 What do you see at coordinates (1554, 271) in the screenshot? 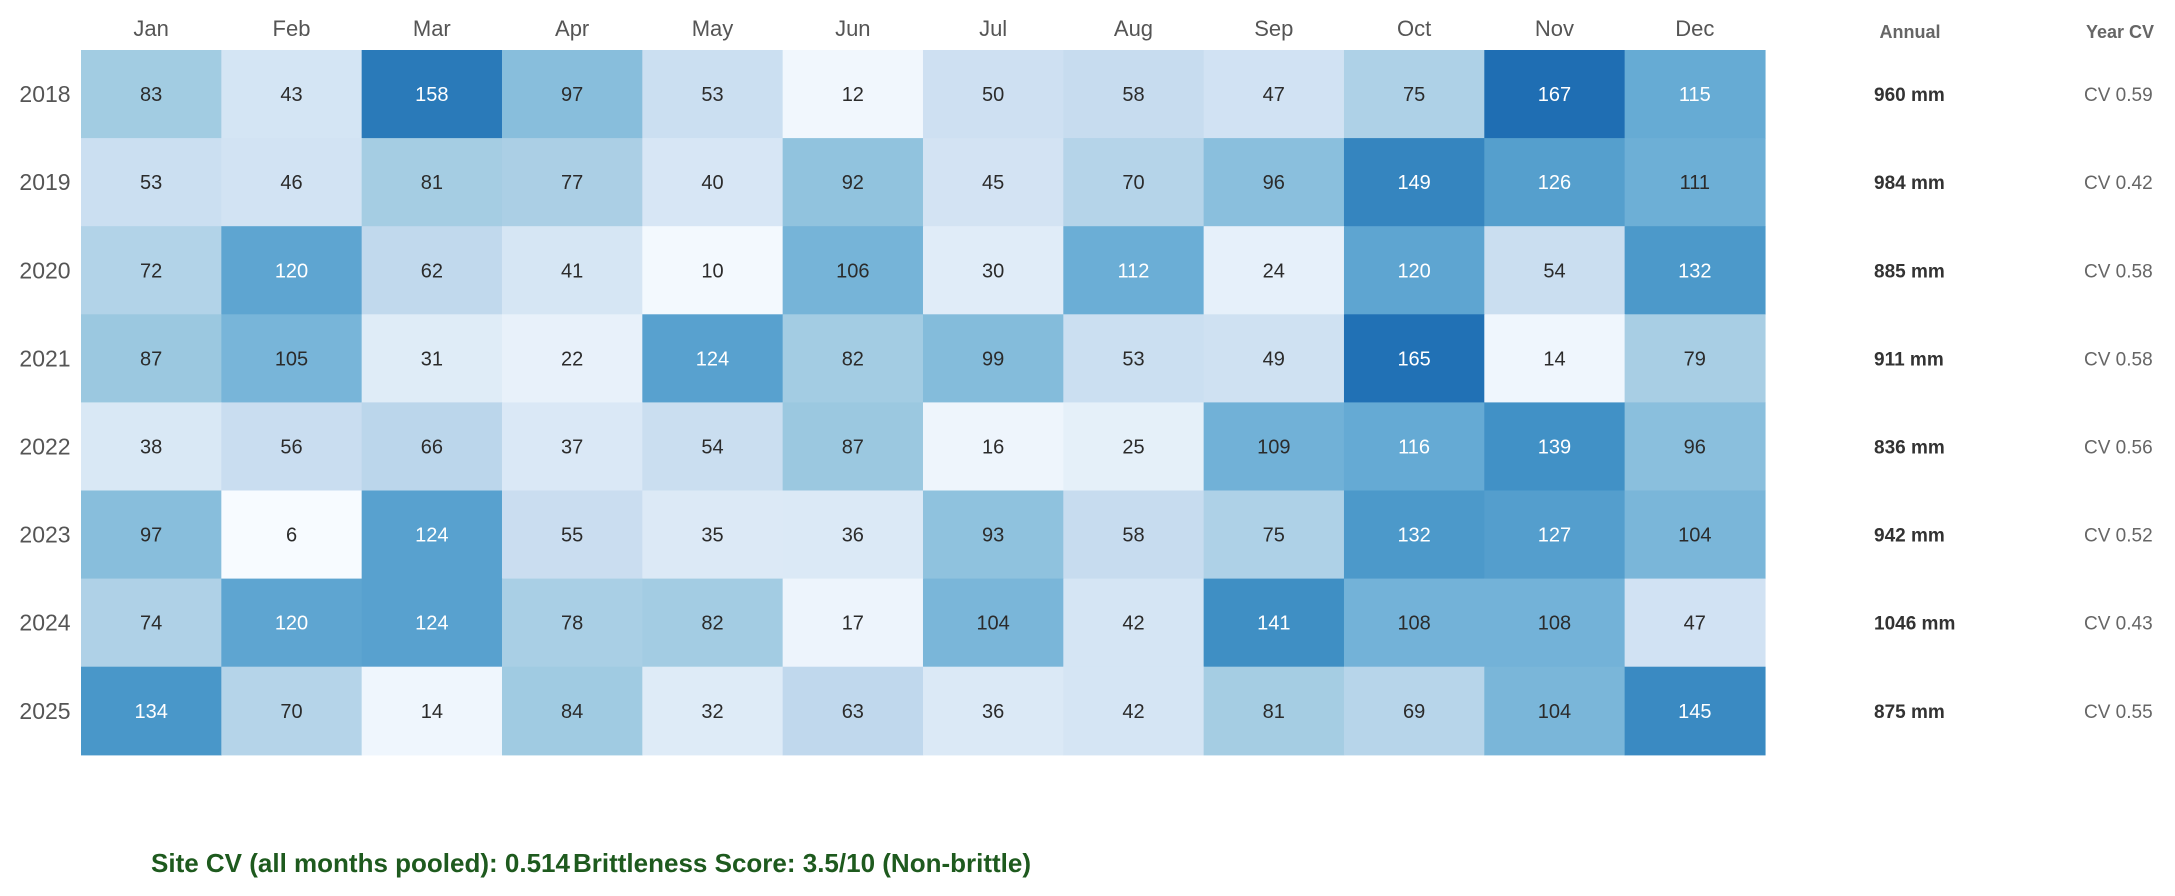
I see `cell-value-2020-nov: 54` at bounding box center [1554, 271].